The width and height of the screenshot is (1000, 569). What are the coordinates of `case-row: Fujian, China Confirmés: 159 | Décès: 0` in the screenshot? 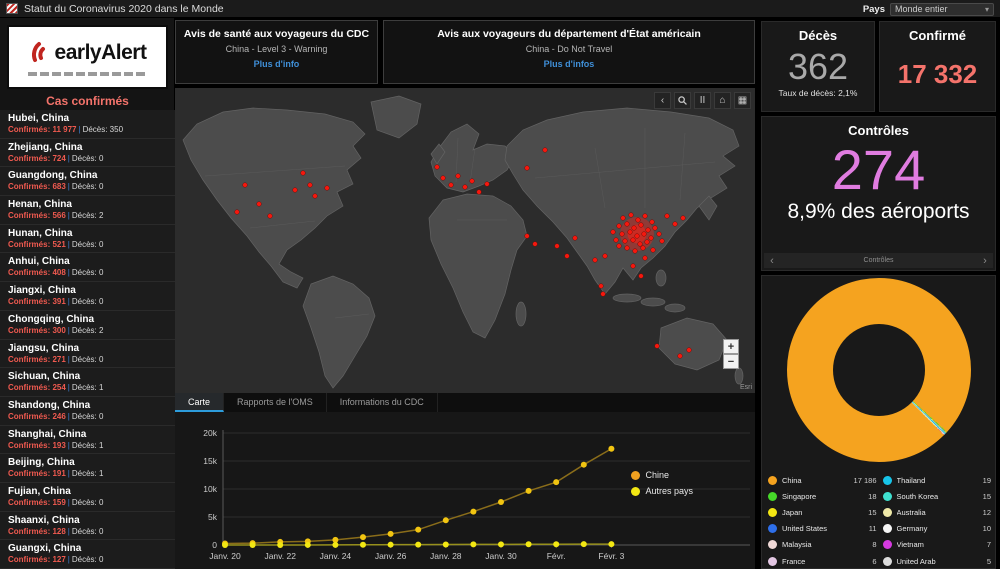 It's located at (87, 497).